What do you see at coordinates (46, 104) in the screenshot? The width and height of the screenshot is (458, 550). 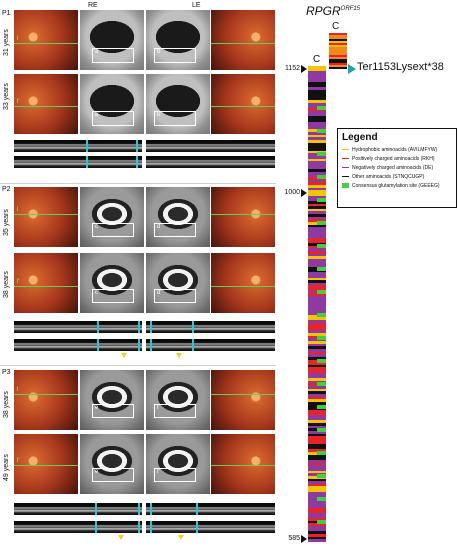 I see `p1-fundus-re-2: l'` at bounding box center [46, 104].